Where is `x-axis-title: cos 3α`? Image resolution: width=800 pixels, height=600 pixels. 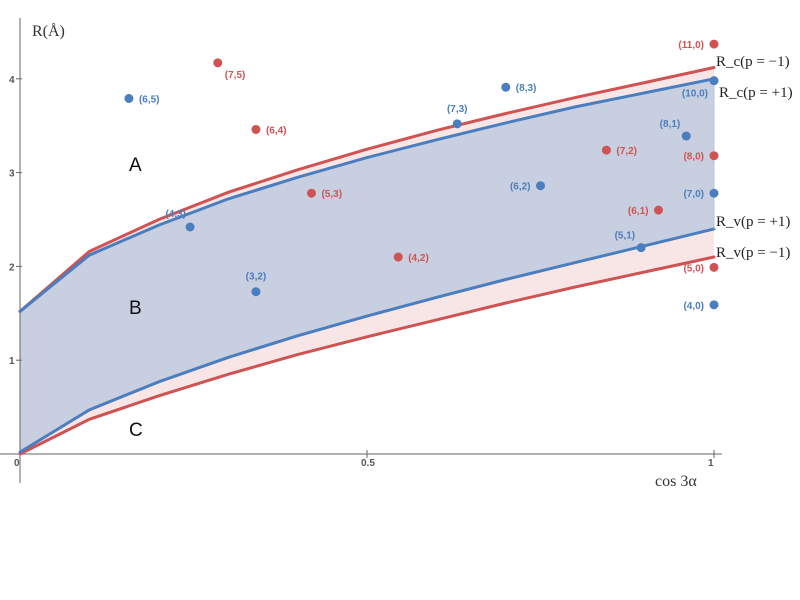
x-axis-title: cos 3α is located at coordinates (676, 481).